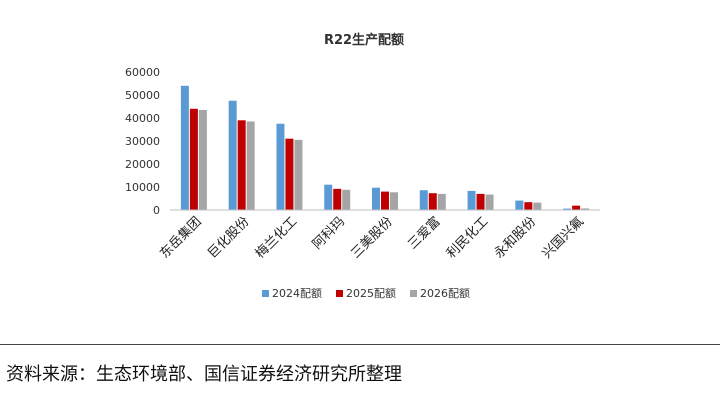  What do you see at coordinates (142, 164) in the screenshot?
I see `y-tick-label: 20000` at bounding box center [142, 164].